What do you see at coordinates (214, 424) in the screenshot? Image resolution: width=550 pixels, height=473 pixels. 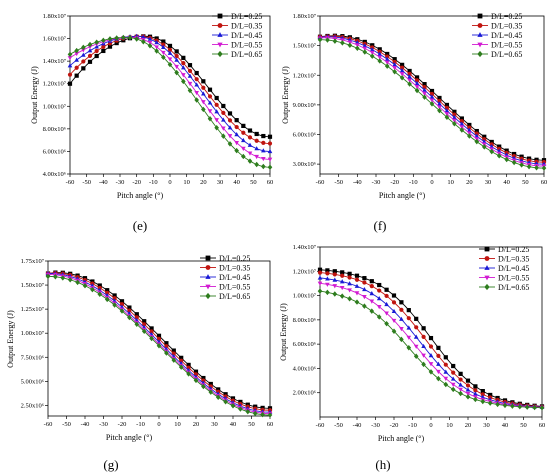 I see `x-tick-label: 30` at bounding box center [214, 424].